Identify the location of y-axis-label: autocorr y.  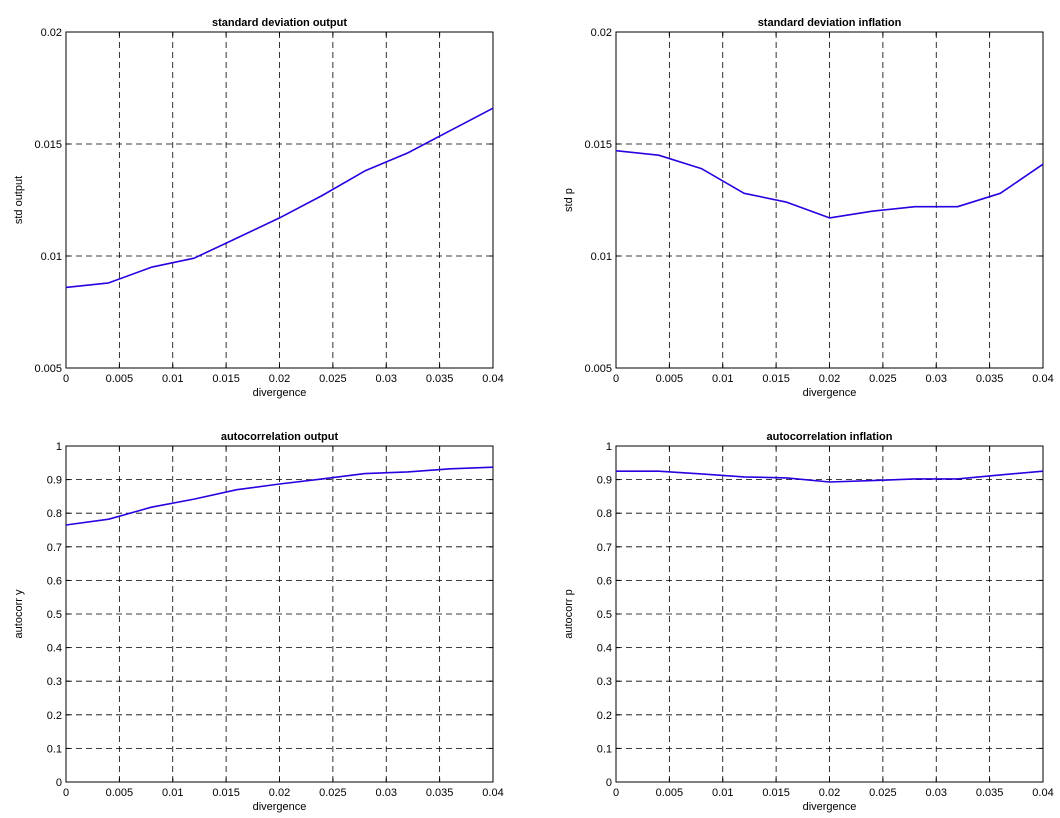
(19, 613).